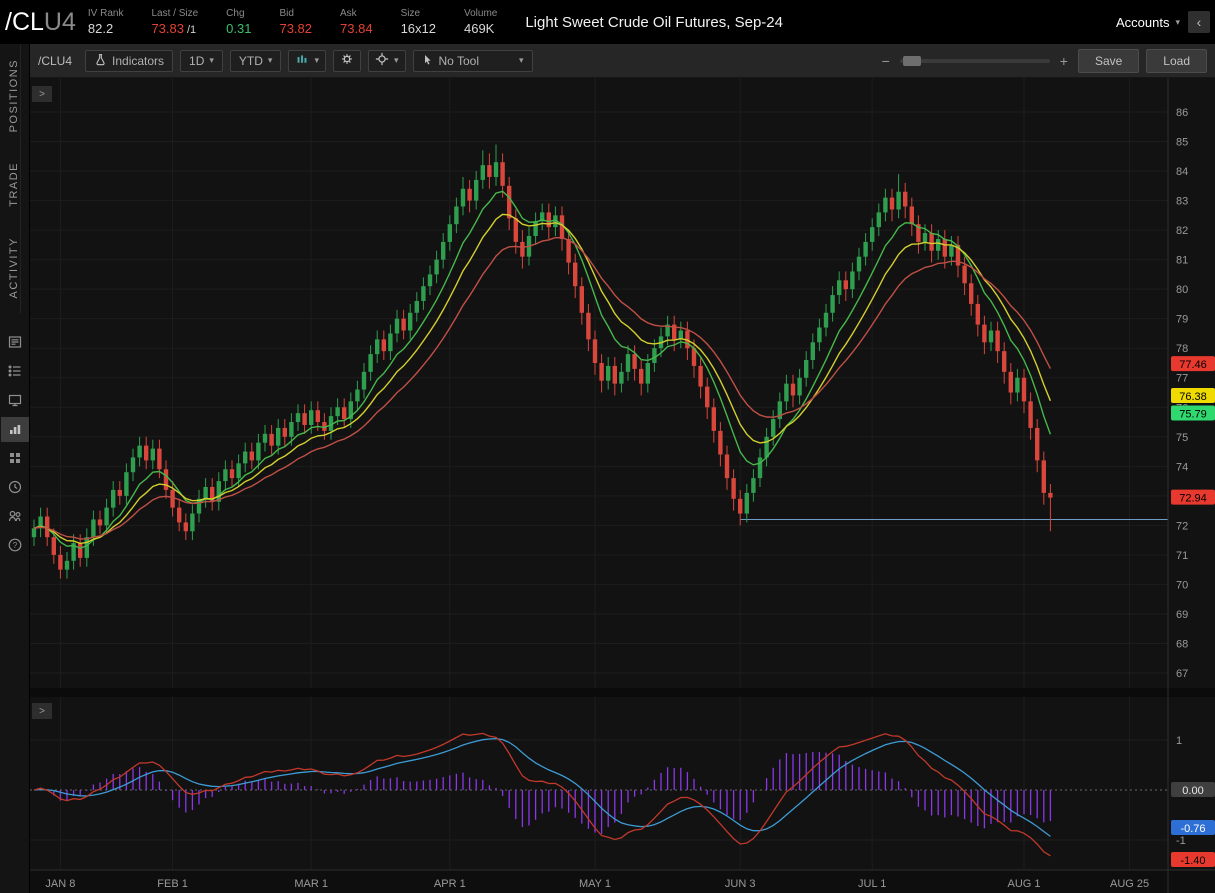 The width and height of the screenshot is (1215, 893). Describe the element at coordinates (410, 13) in the screenshot. I see `quote-label: Size` at that location.